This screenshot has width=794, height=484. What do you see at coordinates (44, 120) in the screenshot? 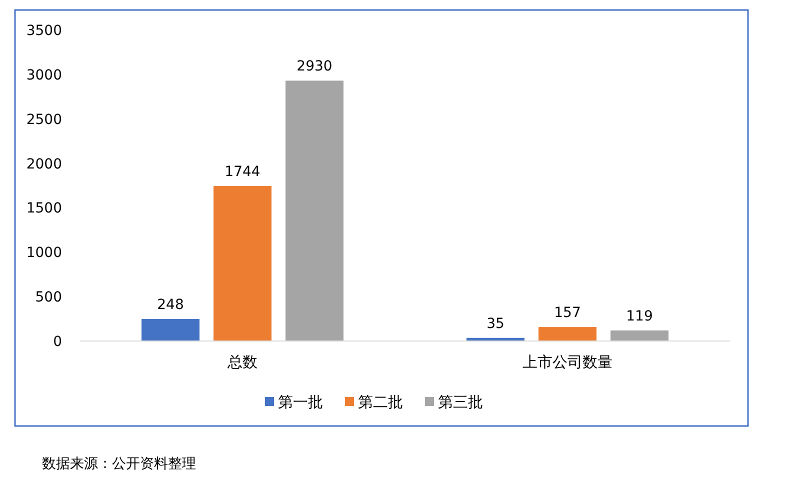
I see `ytick: 2500` at bounding box center [44, 120].